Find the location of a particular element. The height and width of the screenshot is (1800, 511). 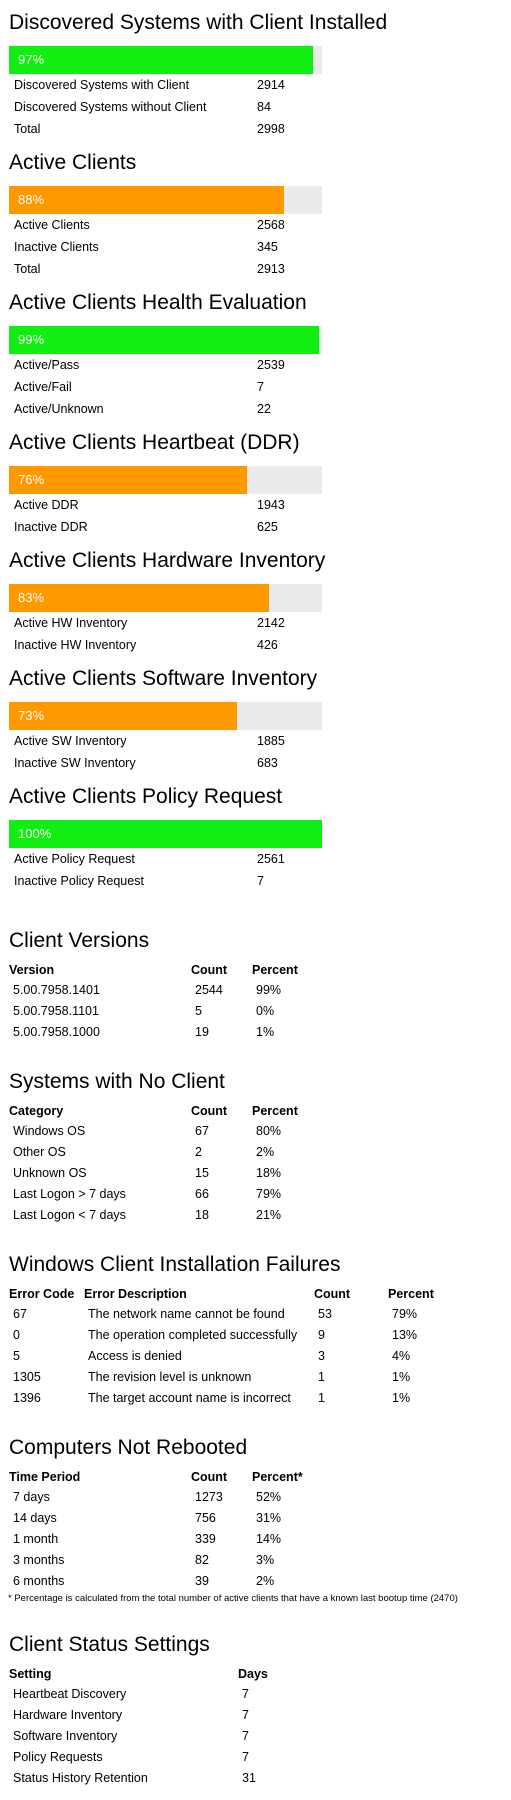

table-cell: The network name cannot be found is located at coordinates (186, 1314).